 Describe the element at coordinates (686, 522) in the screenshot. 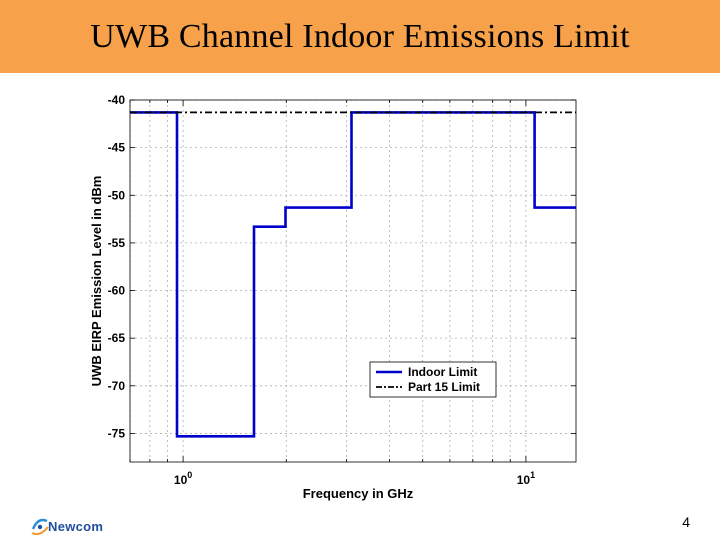

I see `page-number: 4` at that location.